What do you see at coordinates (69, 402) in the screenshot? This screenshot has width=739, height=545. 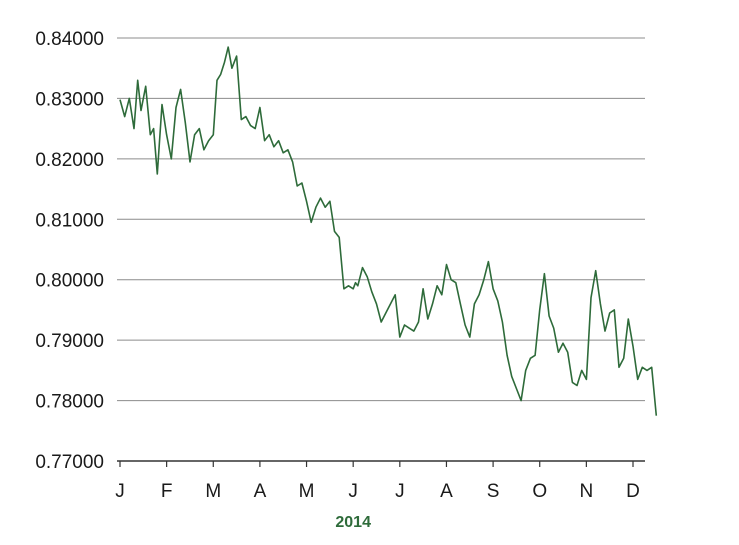 I see `y-tick-label: 0.78000` at bounding box center [69, 402].